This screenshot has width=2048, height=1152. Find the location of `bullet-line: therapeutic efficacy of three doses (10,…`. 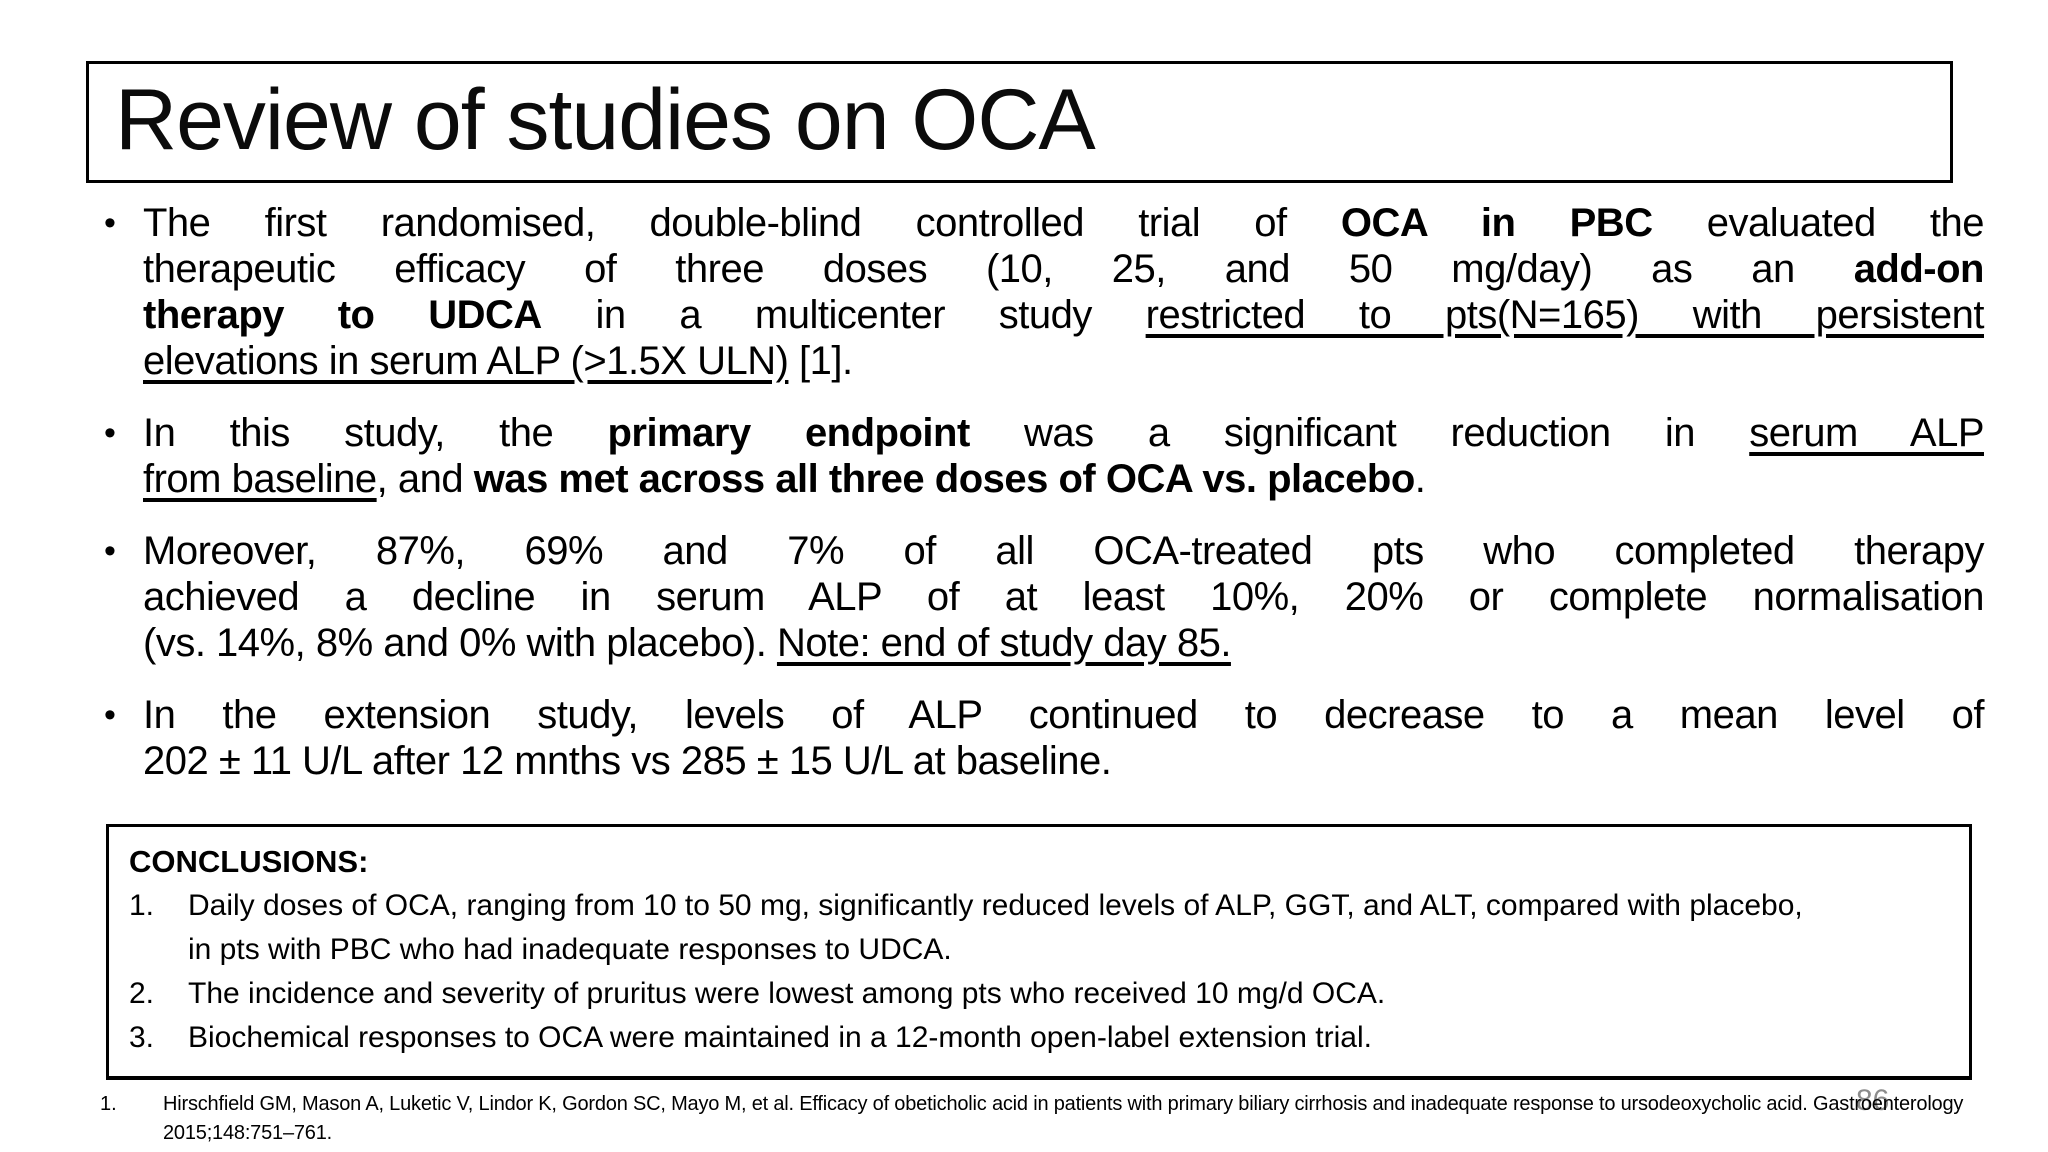

bullet-line: therapeutic efficacy of three doses (10,… is located at coordinates (1064, 269).